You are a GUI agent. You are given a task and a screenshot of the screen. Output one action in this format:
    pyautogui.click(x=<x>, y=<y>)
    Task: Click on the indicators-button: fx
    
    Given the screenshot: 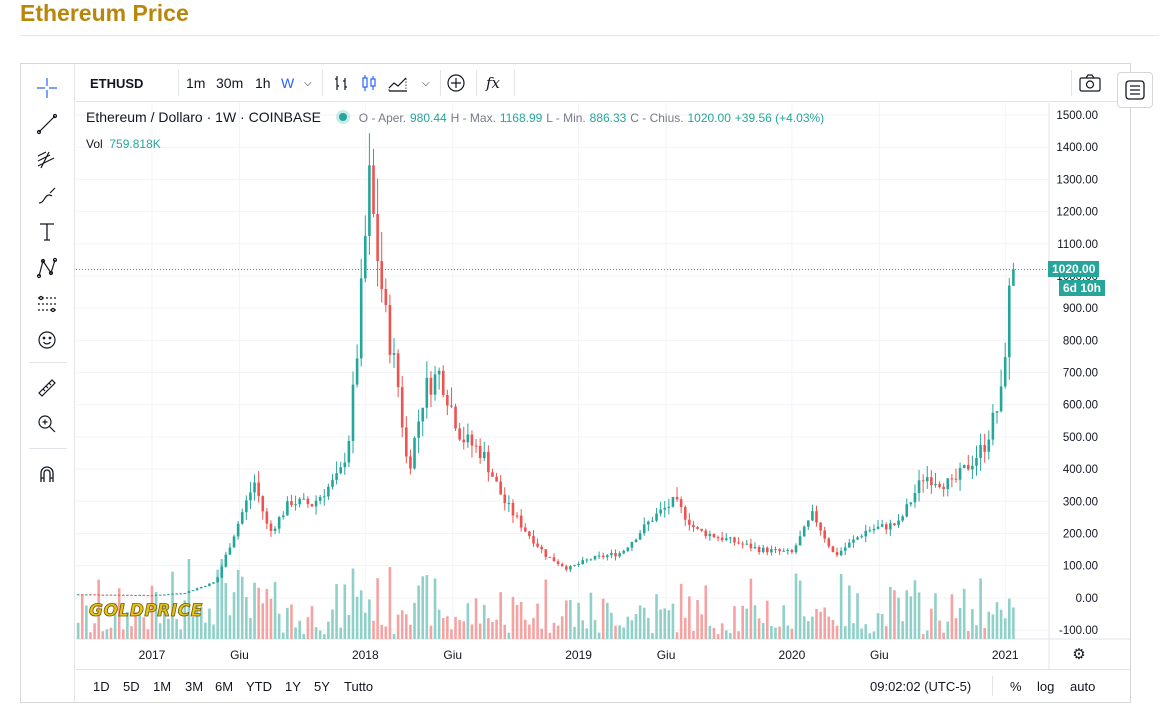 What is the action you would take?
    pyautogui.click(x=493, y=83)
    